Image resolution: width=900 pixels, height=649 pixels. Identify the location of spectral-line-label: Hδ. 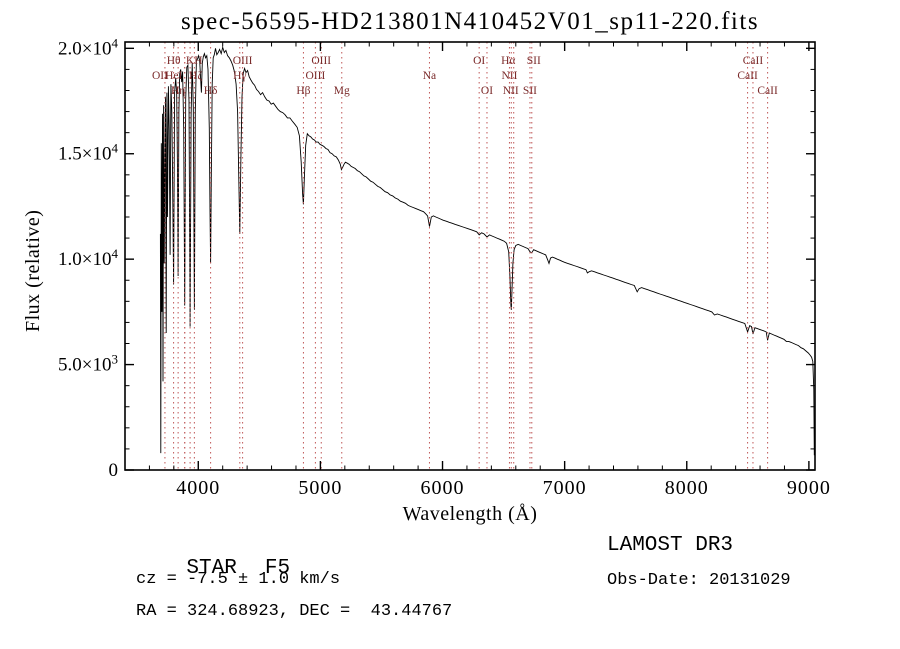
(211, 91).